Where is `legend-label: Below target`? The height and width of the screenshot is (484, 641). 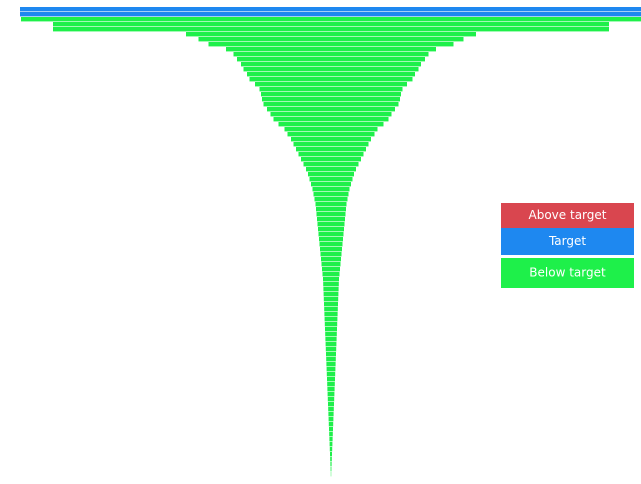
legend-label: Below target is located at coordinates (567, 273).